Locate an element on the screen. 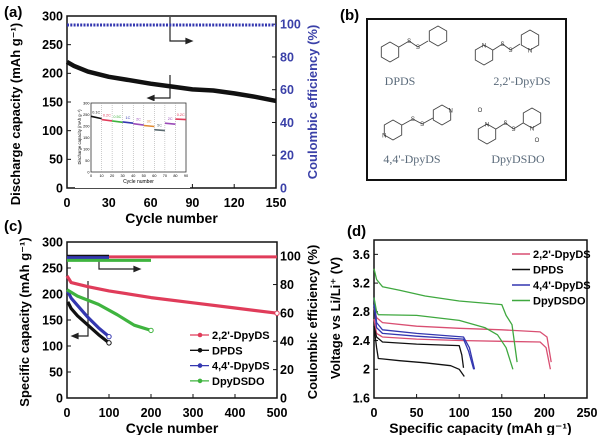 This screenshot has width=600, height=435. inset-y-tick-label: 250 is located at coordinates (86, 115).